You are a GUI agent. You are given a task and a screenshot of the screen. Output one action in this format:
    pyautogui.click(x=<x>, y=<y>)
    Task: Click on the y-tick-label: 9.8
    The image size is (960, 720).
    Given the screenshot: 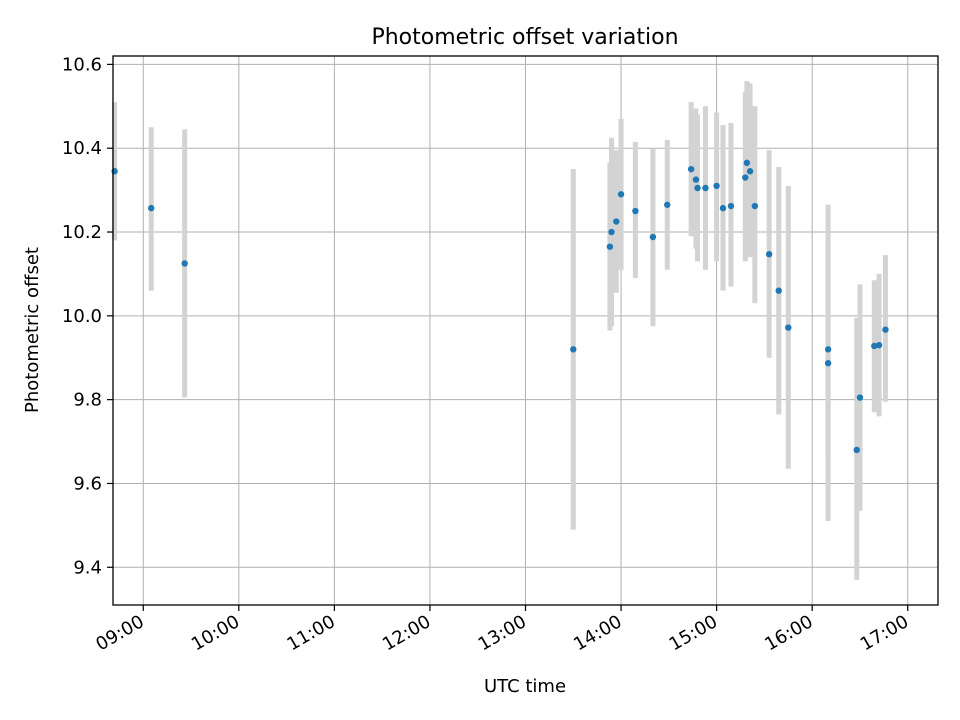 What is the action you would take?
    pyautogui.click(x=87, y=400)
    